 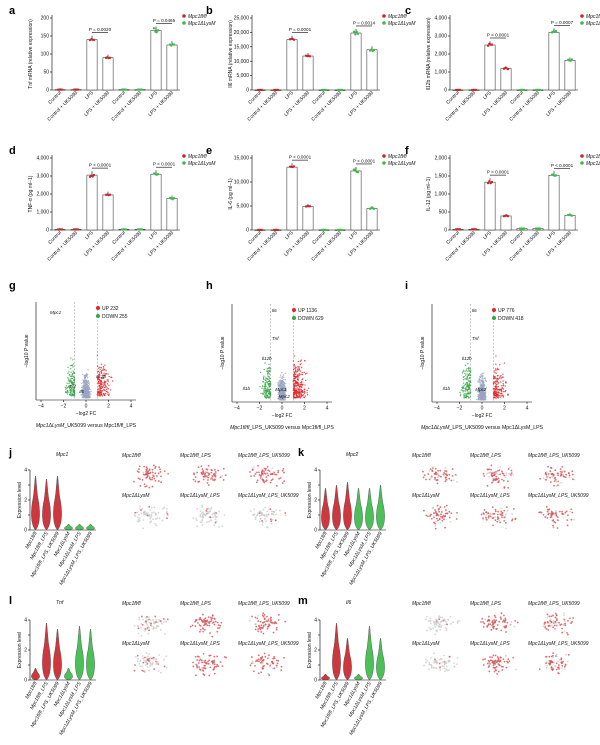 I want to click on y-tick-label: 2, so click(x=315, y=651).